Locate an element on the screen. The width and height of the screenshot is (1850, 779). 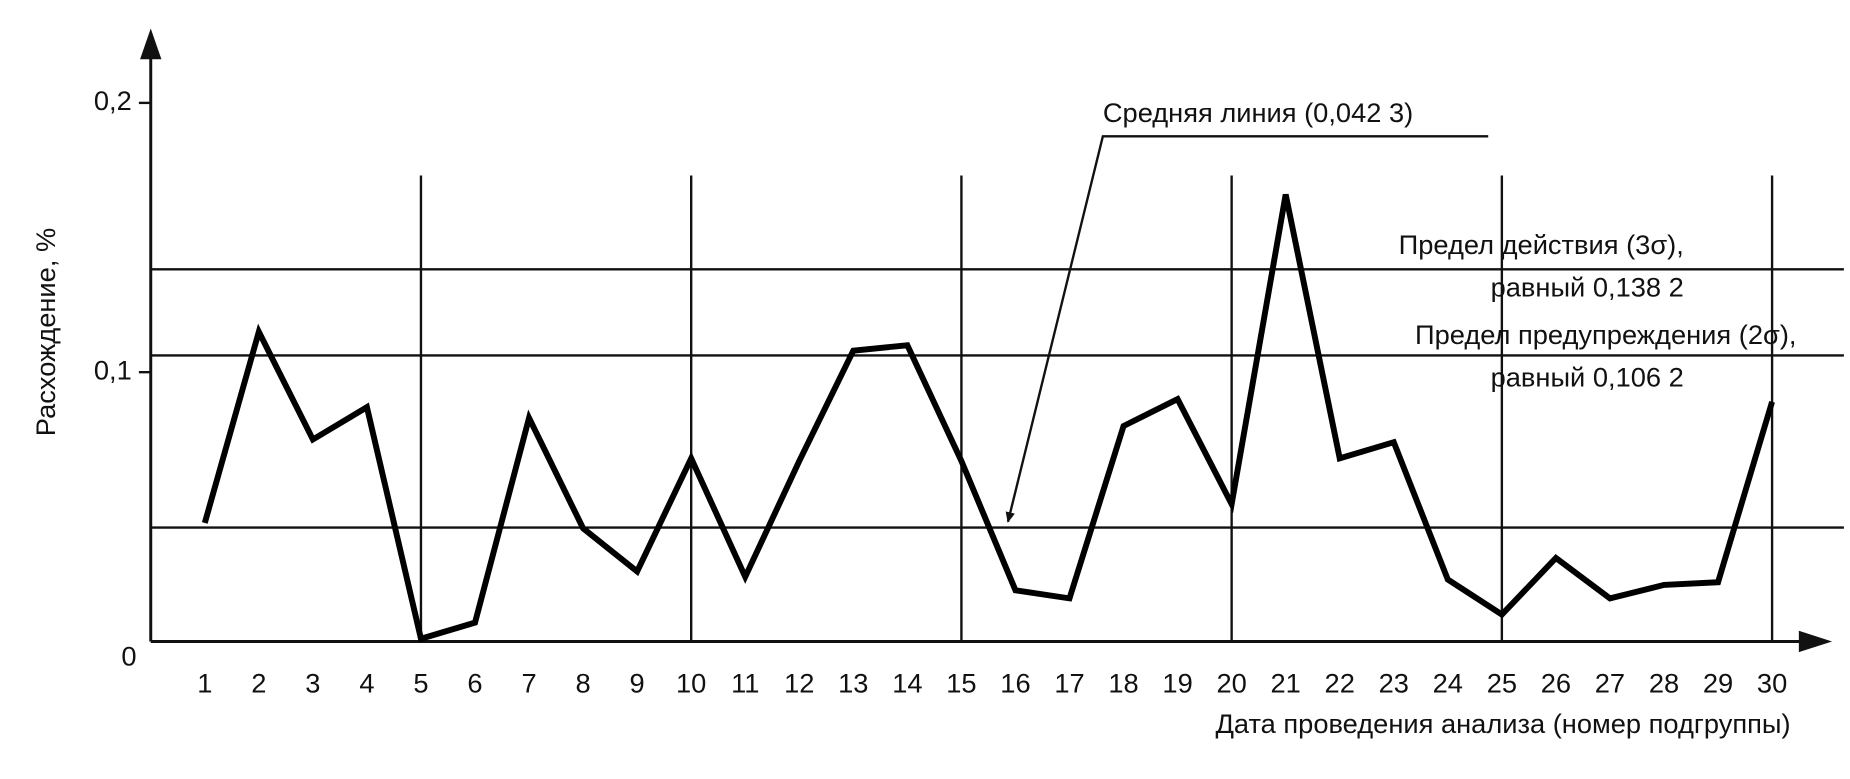
y-axis-label: Расхождение, % is located at coordinates (45, 332).